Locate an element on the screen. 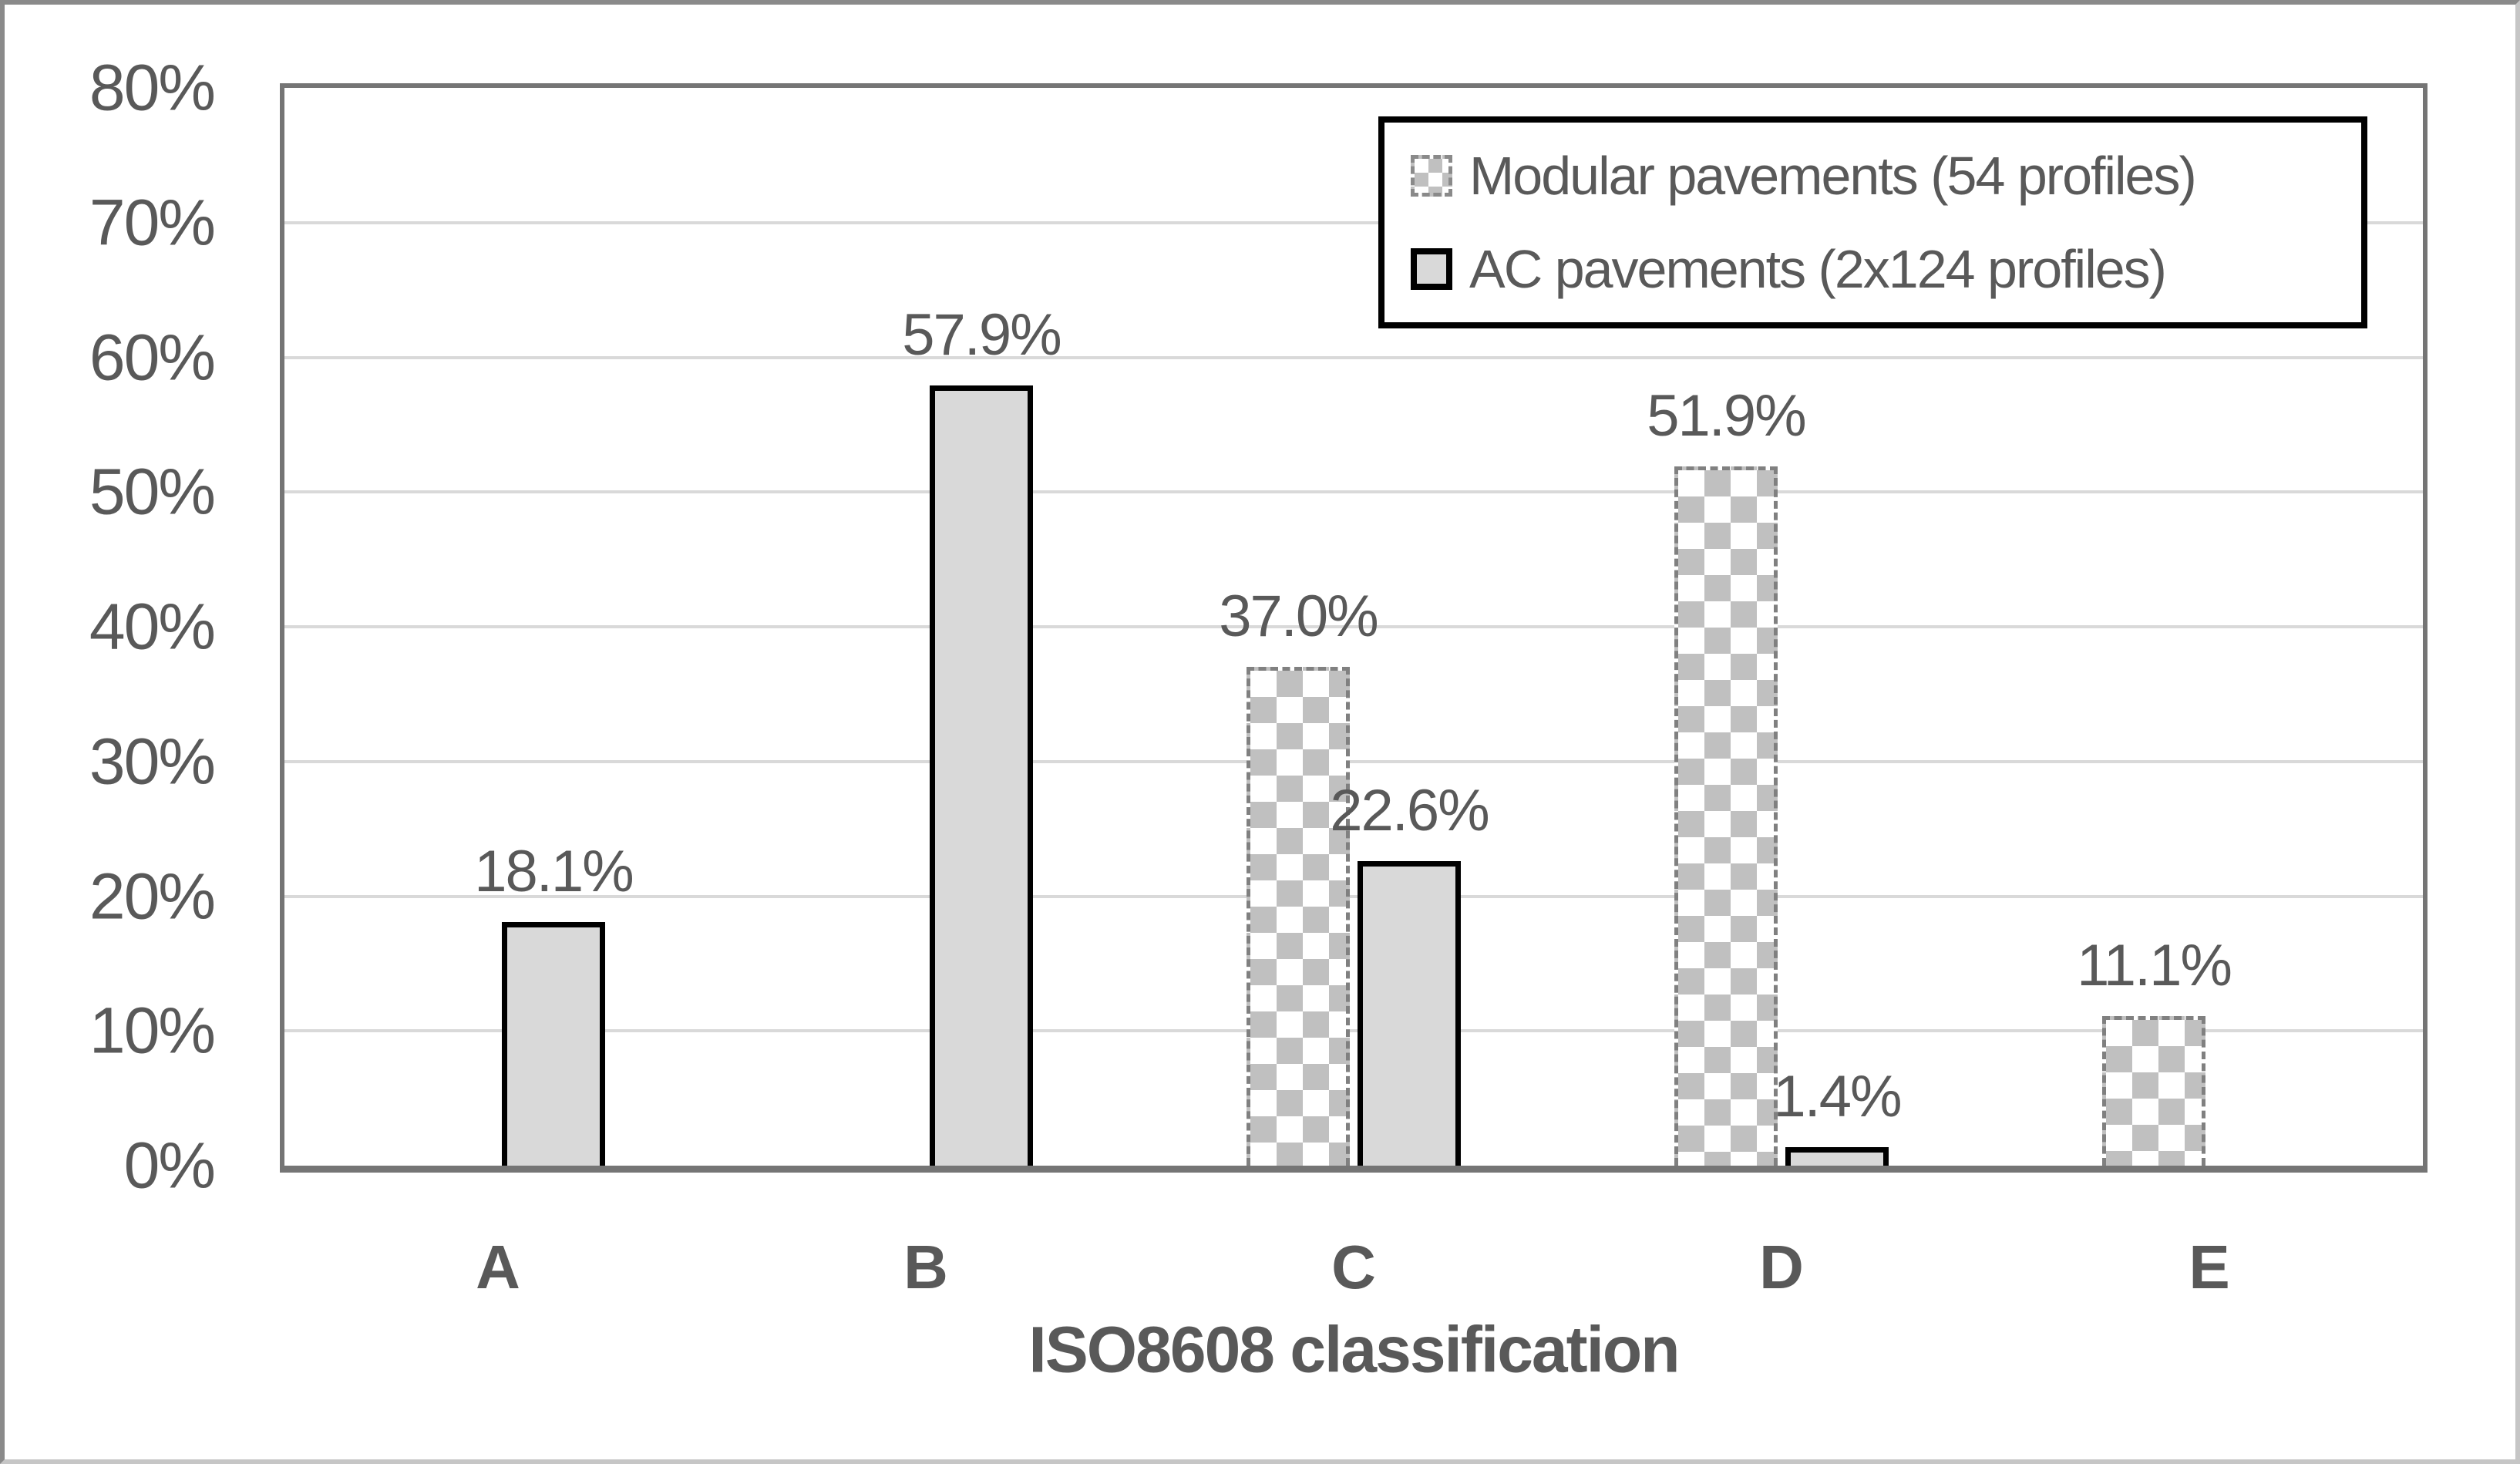 This screenshot has width=2520, height=1464. x-category-label-A: A is located at coordinates (498, 1267).